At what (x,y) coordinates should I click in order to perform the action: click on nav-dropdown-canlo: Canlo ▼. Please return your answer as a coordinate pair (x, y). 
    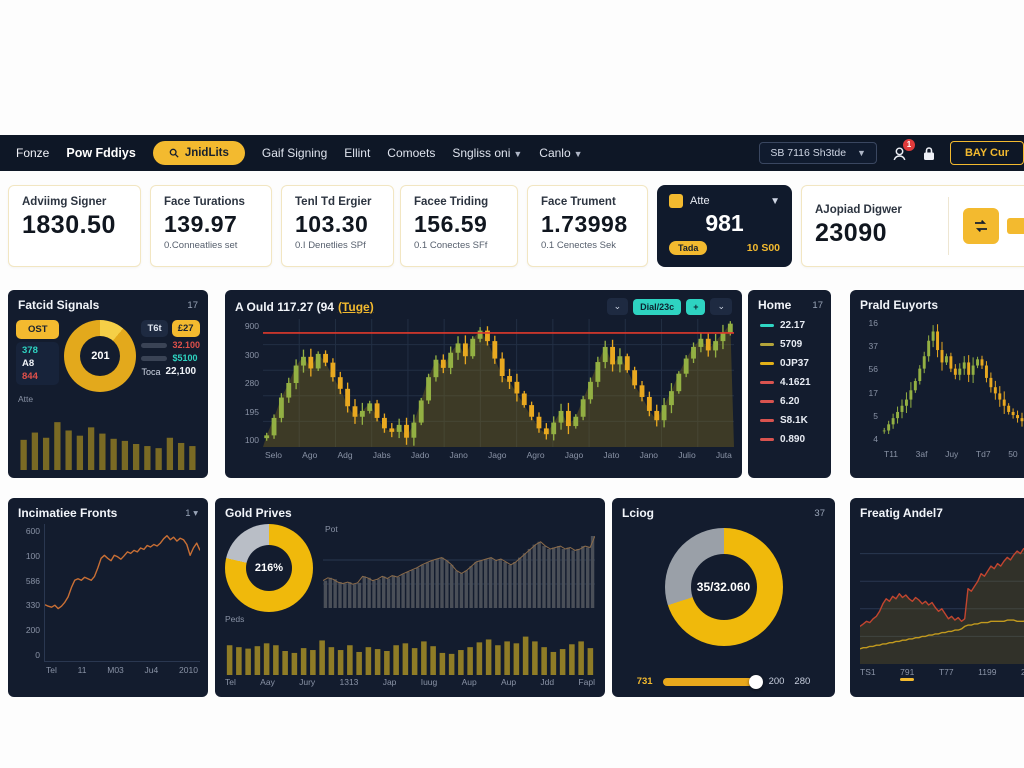
    Looking at the image, I should click on (561, 153).